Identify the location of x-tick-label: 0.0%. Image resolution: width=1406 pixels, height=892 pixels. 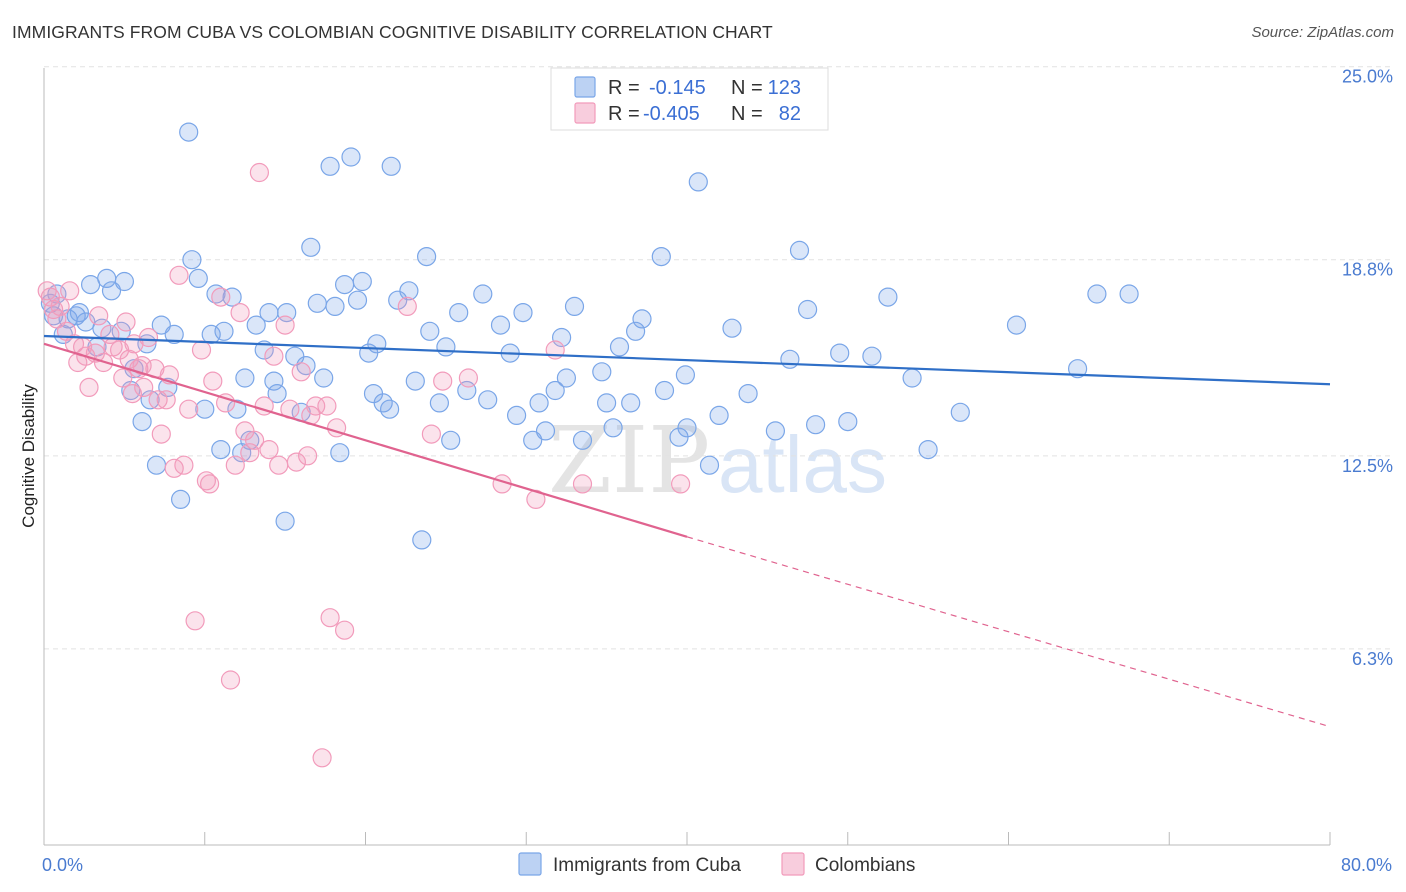
(62, 865).